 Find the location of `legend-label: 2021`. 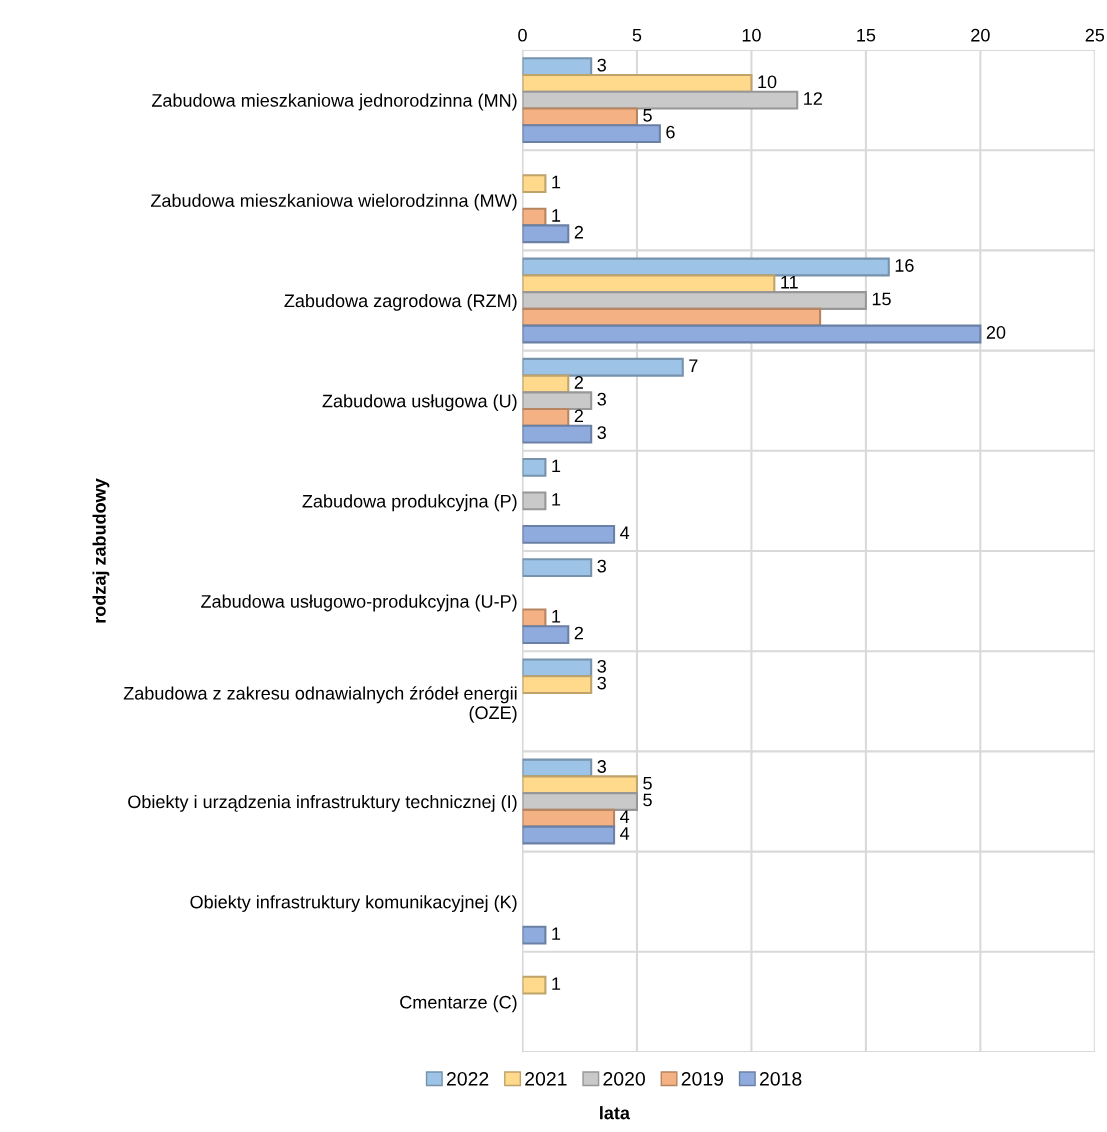

legend-label: 2021 is located at coordinates (546, 1078).